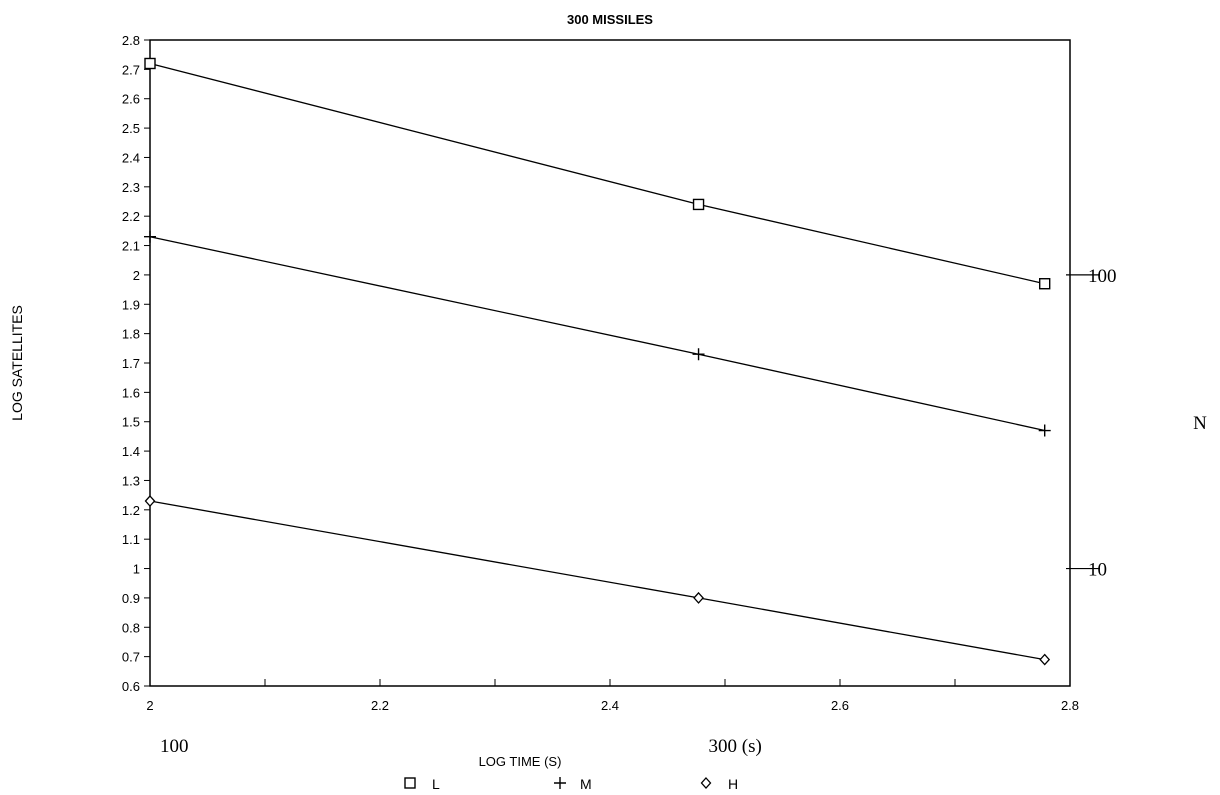 The image size is (1220, 795). What do you see at coordinates (706, 783) in the screenshot?
I see `legend-diamond-marker` at bounding box center [706, 783].